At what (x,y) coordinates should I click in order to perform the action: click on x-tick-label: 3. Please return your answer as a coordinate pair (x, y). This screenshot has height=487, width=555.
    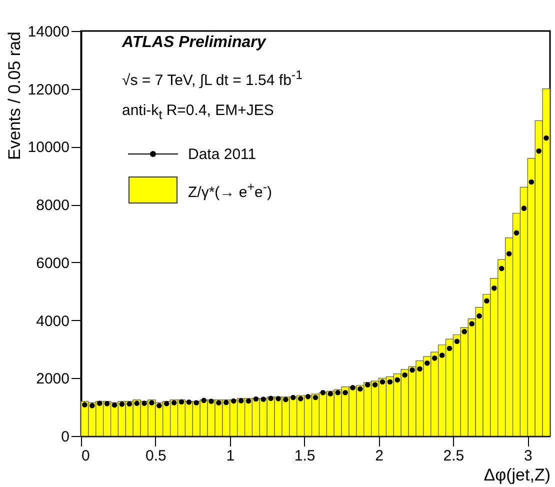
    Looking at the image, I should click on (528, 456).